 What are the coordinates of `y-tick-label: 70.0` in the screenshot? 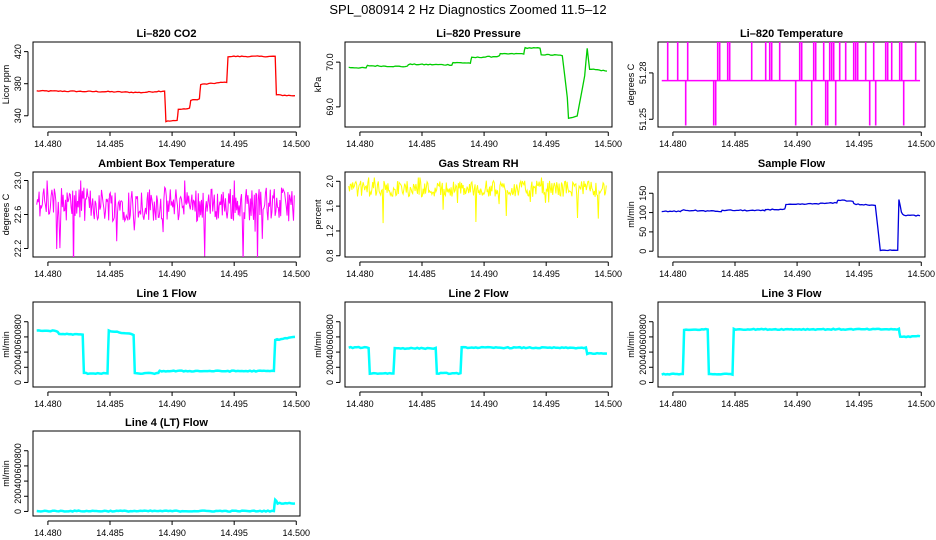 It's located at (330, 62).